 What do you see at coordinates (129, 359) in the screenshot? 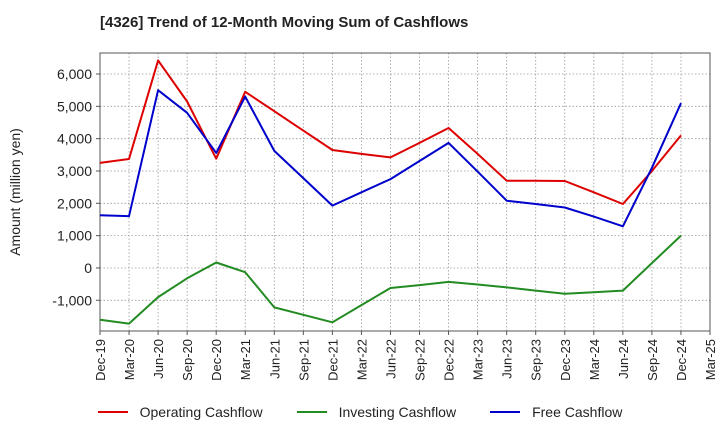
I see `x-tick-label: Mar-20` at bounding box center [129, 359].